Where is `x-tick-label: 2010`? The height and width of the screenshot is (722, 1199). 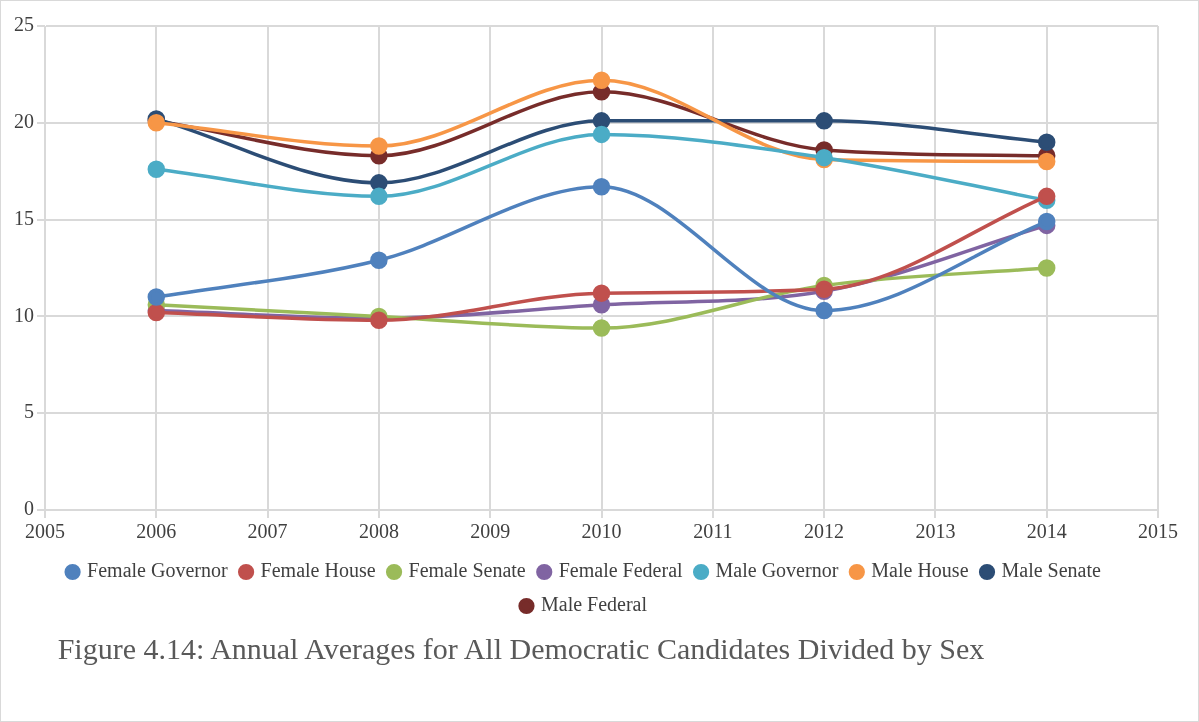 x-tick-label: 2010 is located at coordinates (601, 531).